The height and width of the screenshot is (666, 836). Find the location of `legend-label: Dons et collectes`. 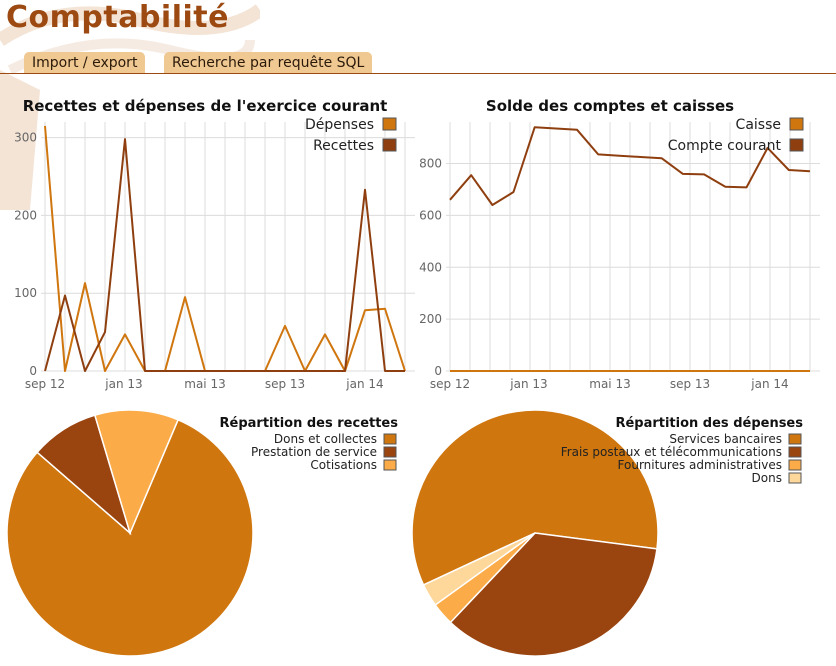

legend-label: Dons et collectes is located at coordinates (325, 439).